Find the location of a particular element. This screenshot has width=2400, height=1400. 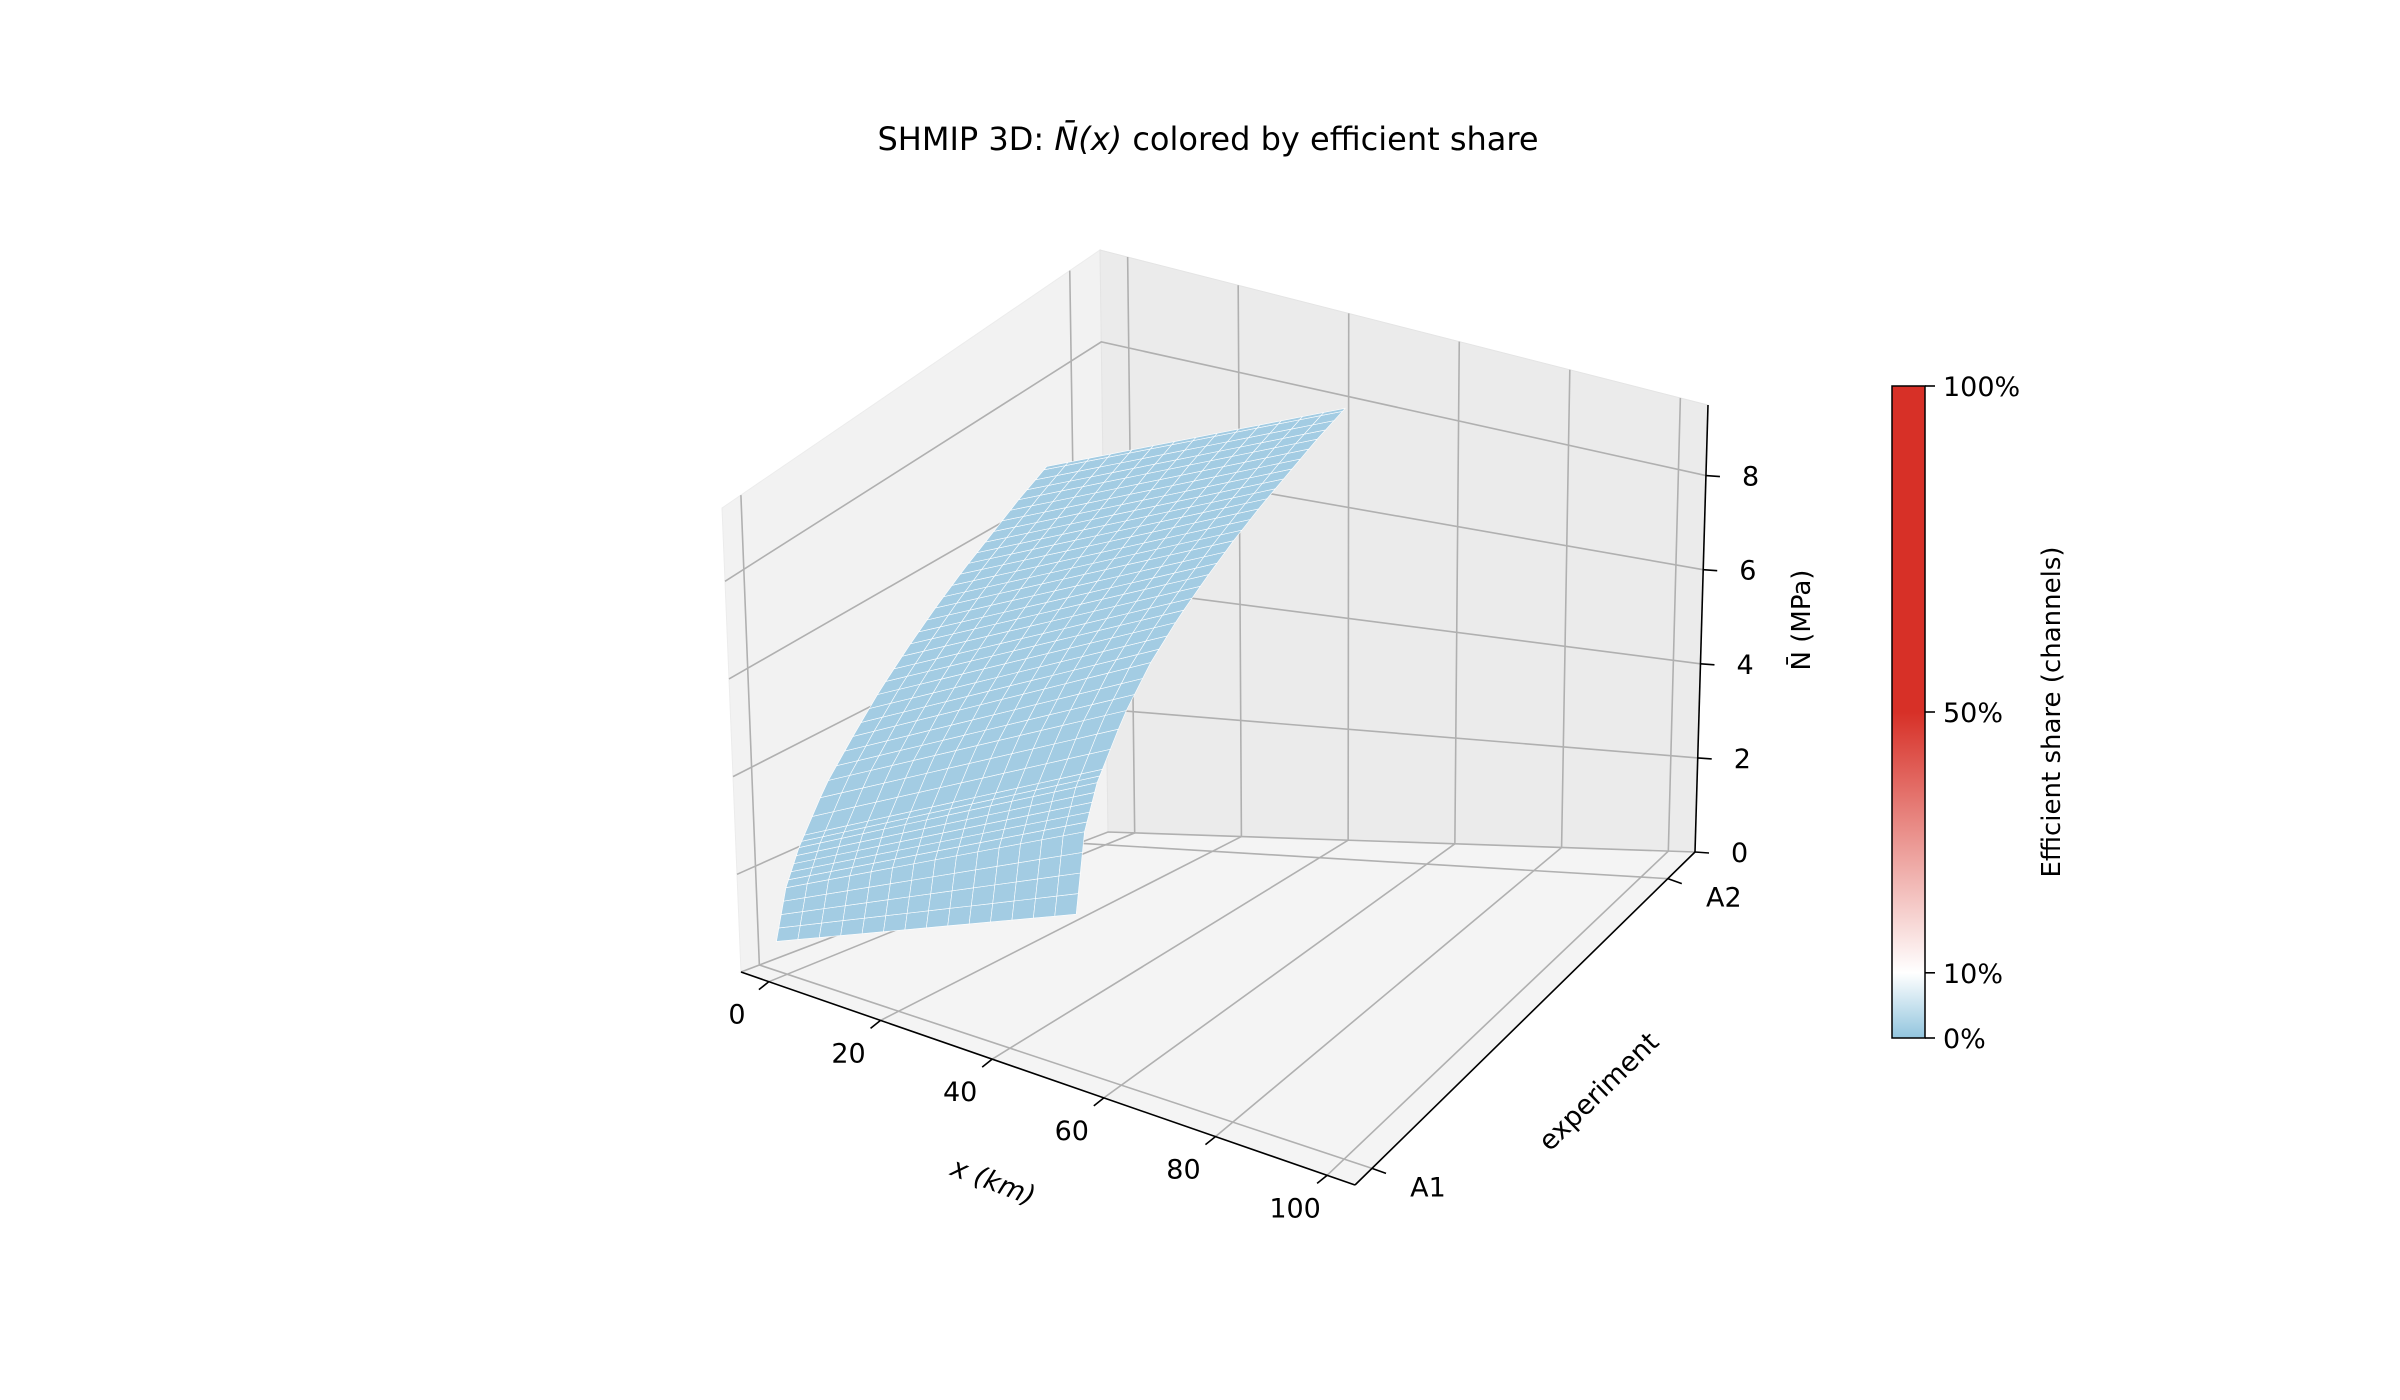

z-tick-label: 0 is located at coordinates (1739, 853).